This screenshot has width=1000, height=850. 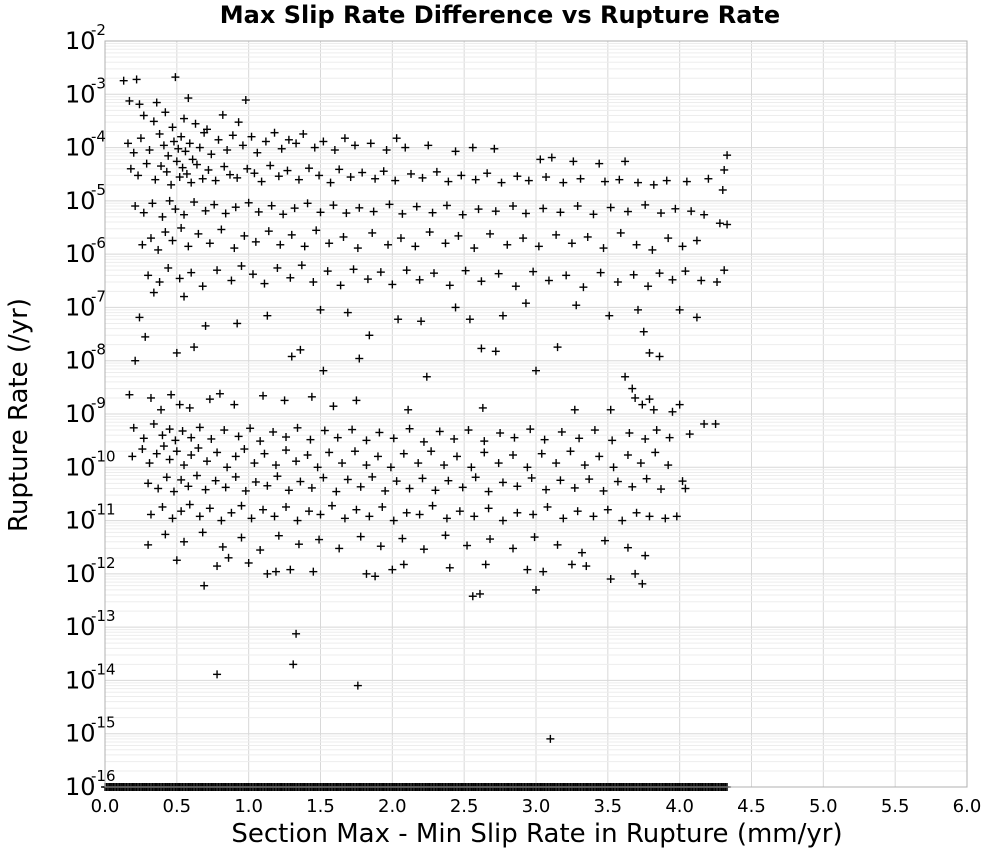 What do you see at coordinates (98, 403) in the screenshot?
I see `y-tick-exponent: -9` at bounding box center [98, 403].